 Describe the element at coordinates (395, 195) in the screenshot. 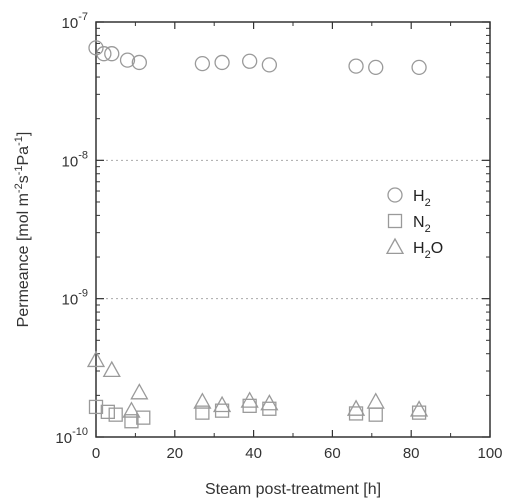

I see `legend-marker-circle` at that location.